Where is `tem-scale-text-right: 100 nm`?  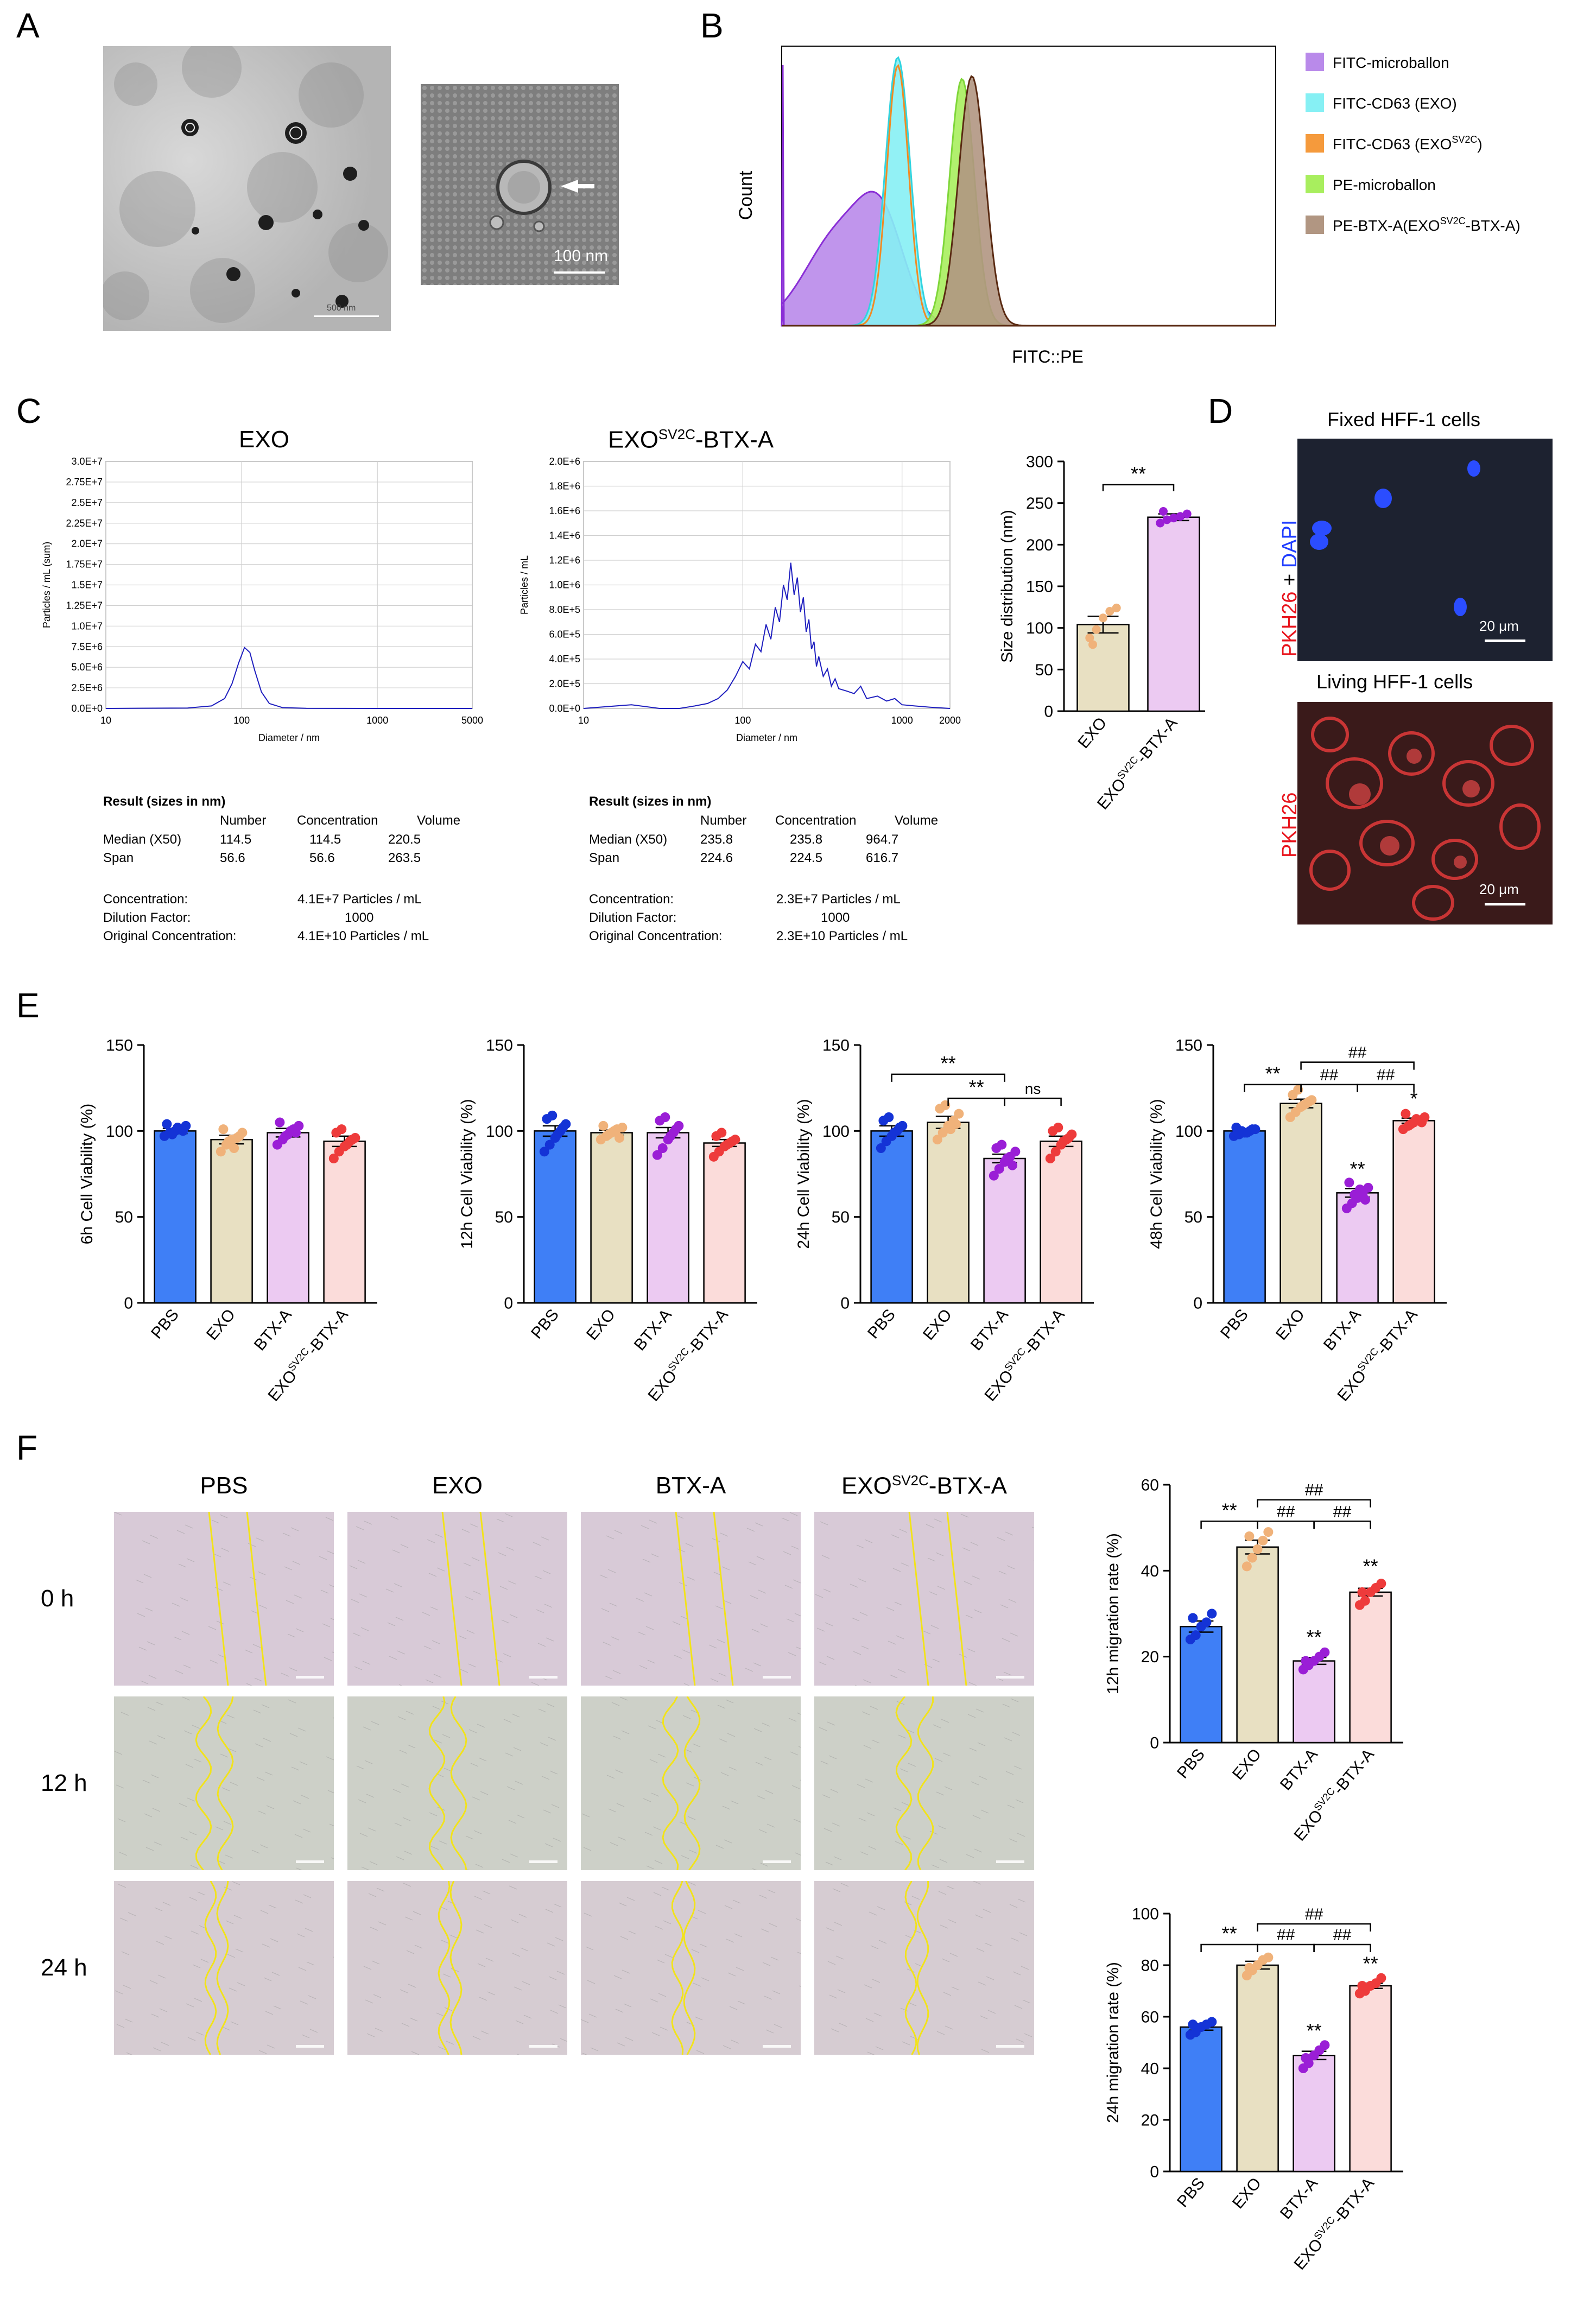 tem-scale-text-right: 100 nm is located at coordinates (581, 256).